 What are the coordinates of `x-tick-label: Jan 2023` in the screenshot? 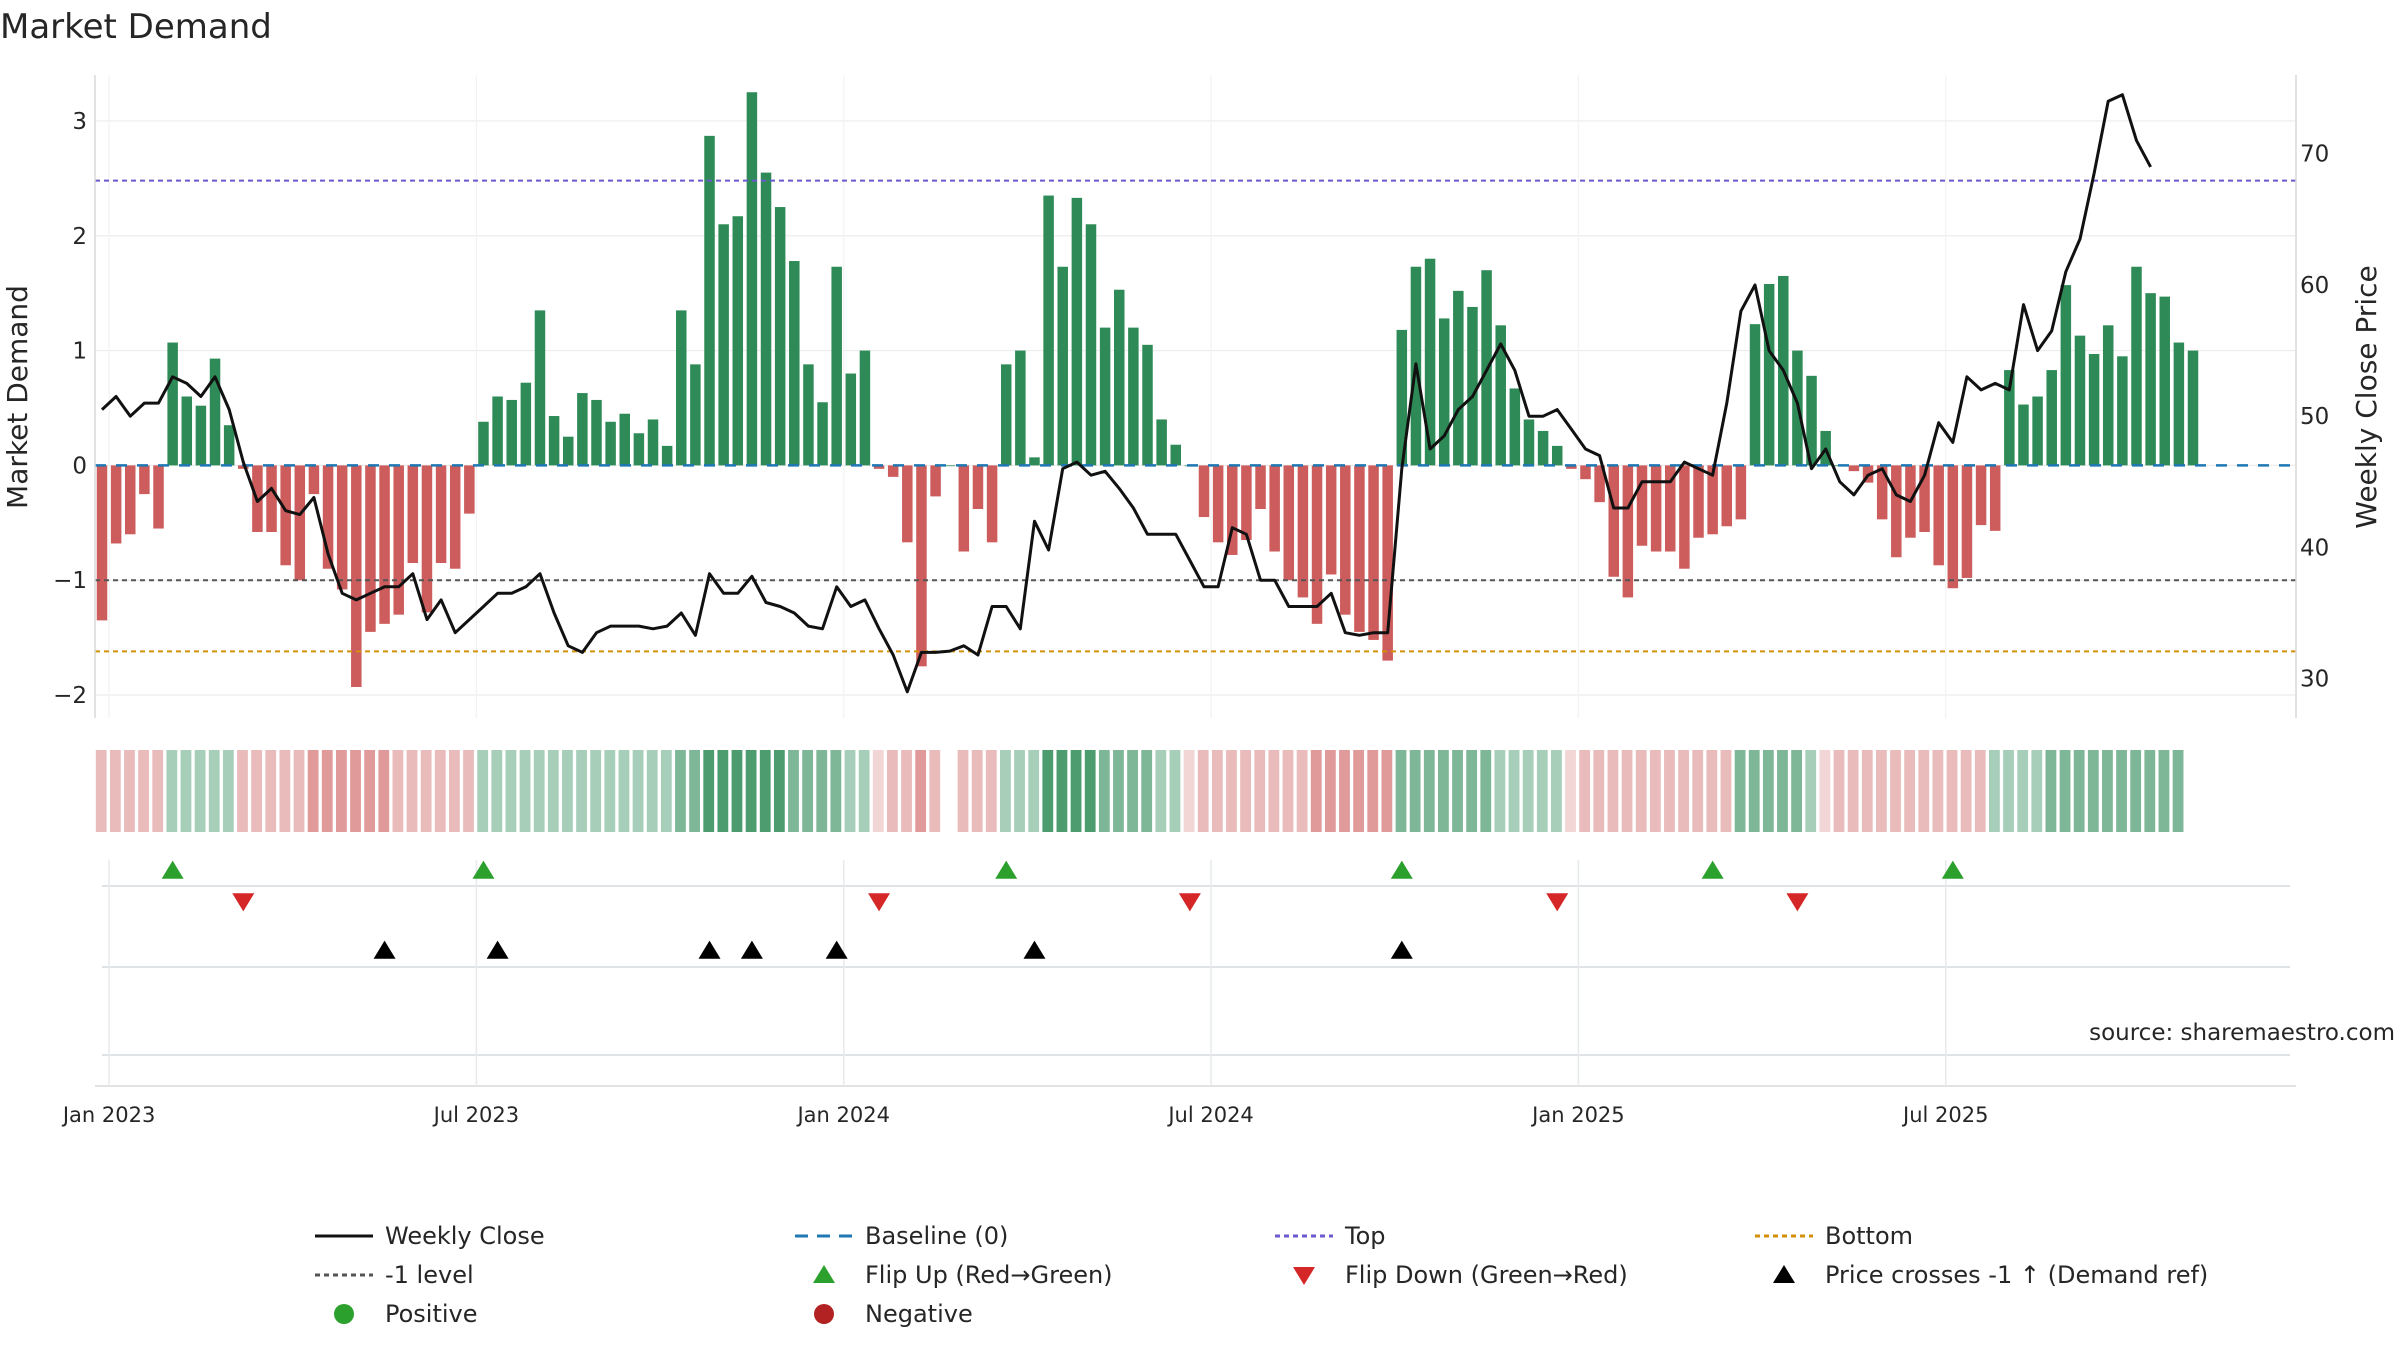 It's located at (108, 1115).